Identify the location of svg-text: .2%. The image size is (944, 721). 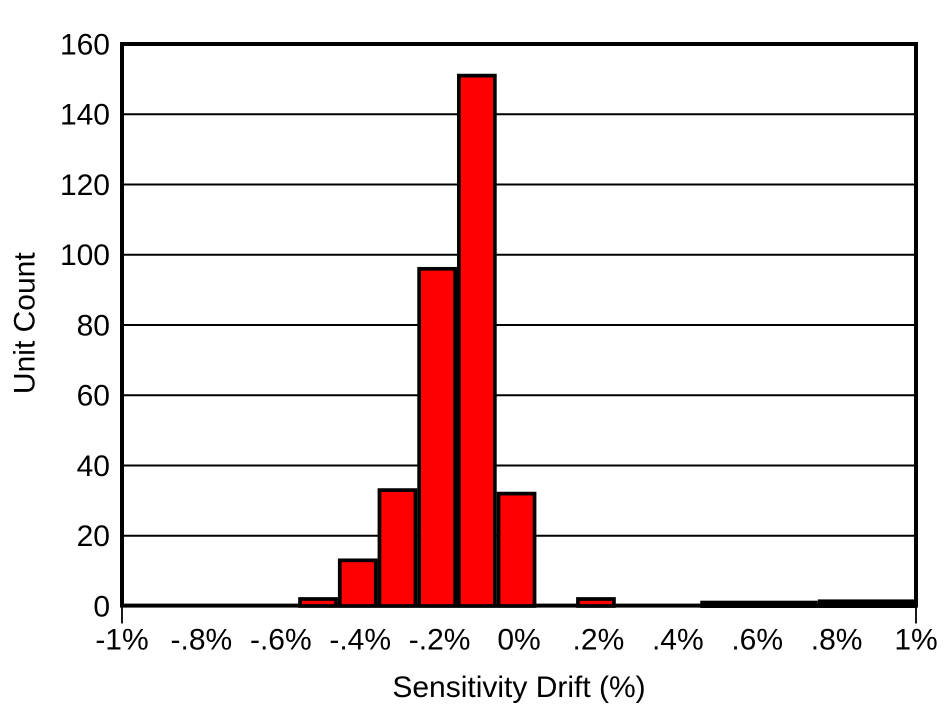
(599, 639).